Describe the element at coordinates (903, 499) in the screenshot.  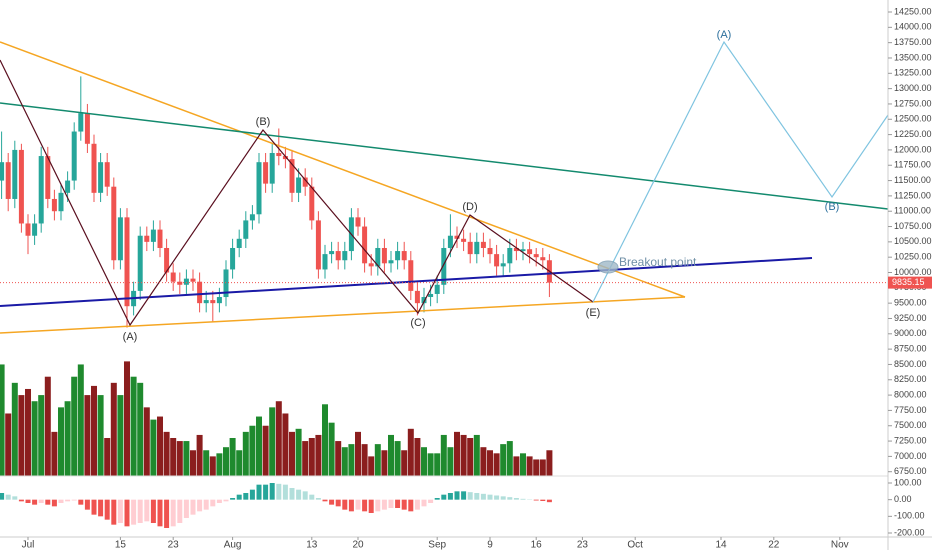
I see `y2-tick-label: 0.00` at that location.